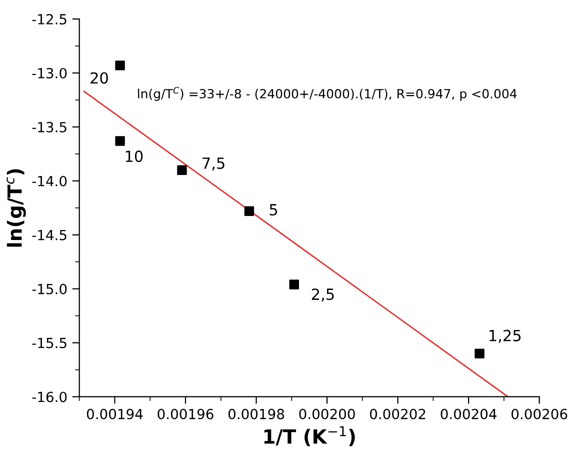  What do you see at coordinates (327, 414) in the screenshot?
I see `x-tick-label: 0.00200` at bounding box center [327, 414].